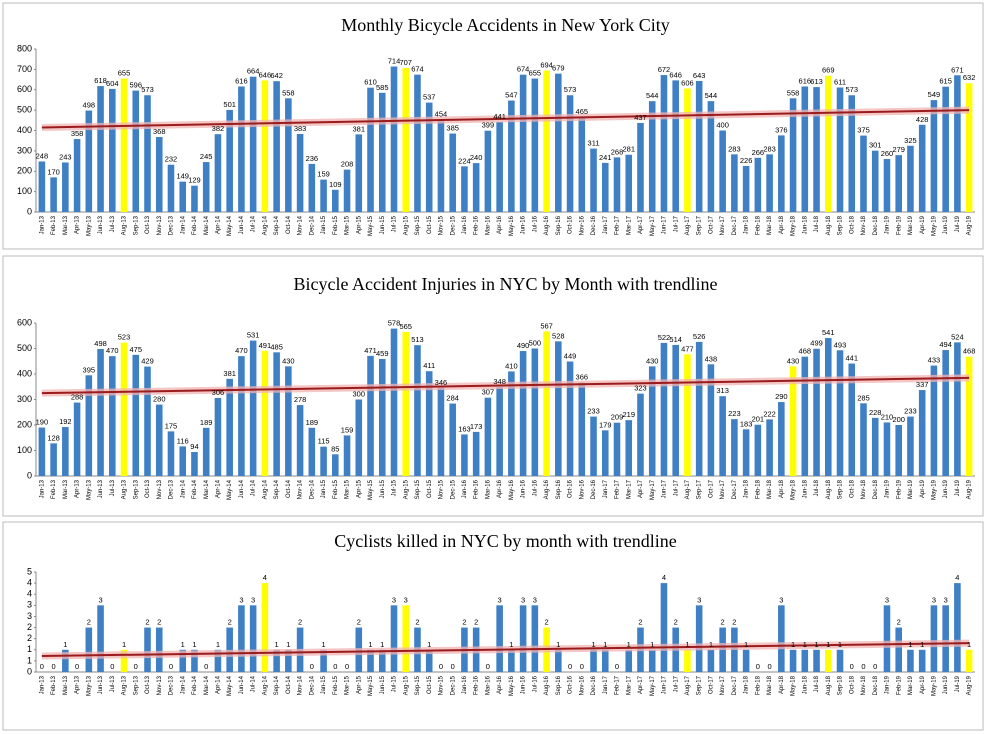 Image resolution: width=988 pixels, height=734 pixels. Describe the element at coordinates (911, 685) in the screenshot. I see `x-tick-label: Mar-19` at that location.